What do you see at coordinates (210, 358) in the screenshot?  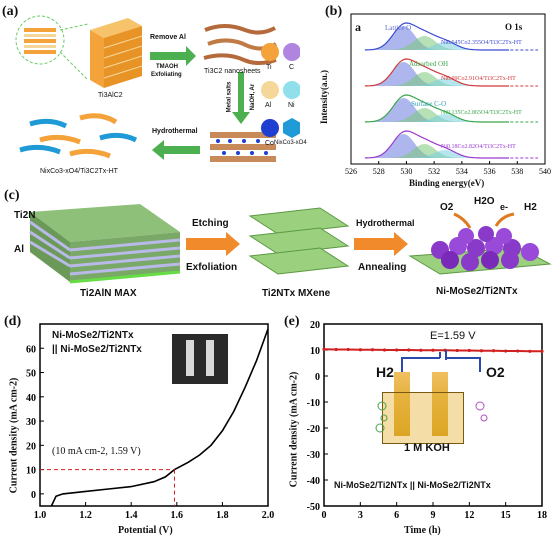 I see `electrode-right` at bounding box center [210, 358].